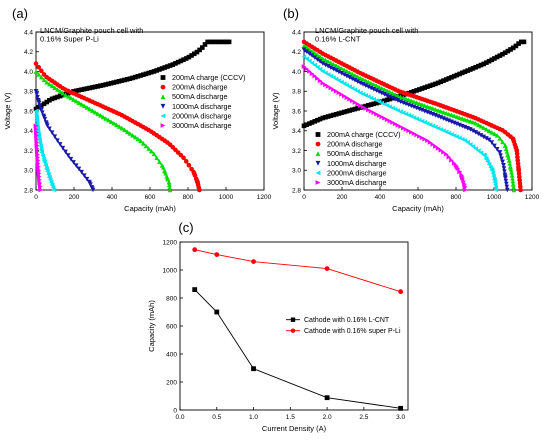 The height and width of the screenshot is (440, 550). What do you see at coordinates (171, 354) in the screenshot?
I see `panel-c-y-tick-label: 400` at bounding box center [171, 354].